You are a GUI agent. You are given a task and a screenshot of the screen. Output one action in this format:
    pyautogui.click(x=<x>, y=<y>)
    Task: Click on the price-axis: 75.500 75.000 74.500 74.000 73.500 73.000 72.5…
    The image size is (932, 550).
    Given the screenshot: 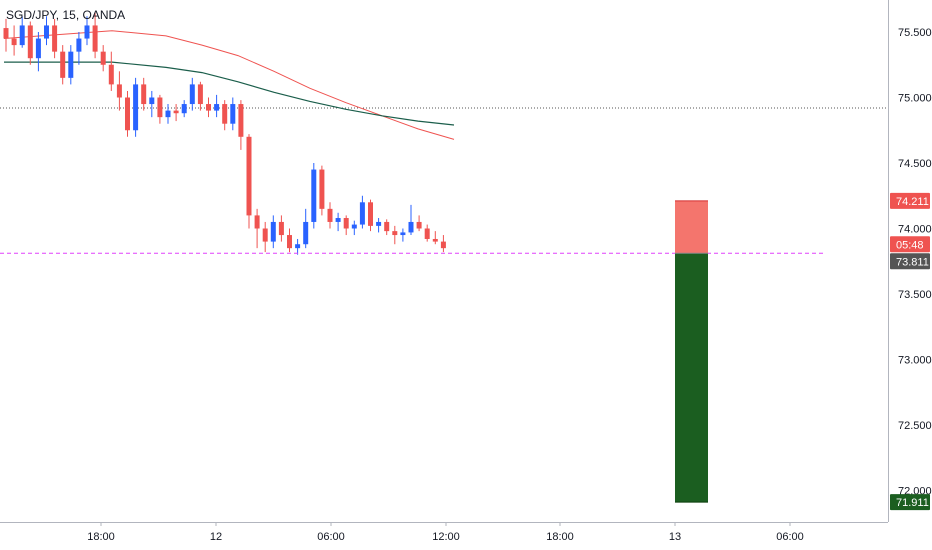 What is the action you would take?
    pyautogui.click(x=915, y=262)
    